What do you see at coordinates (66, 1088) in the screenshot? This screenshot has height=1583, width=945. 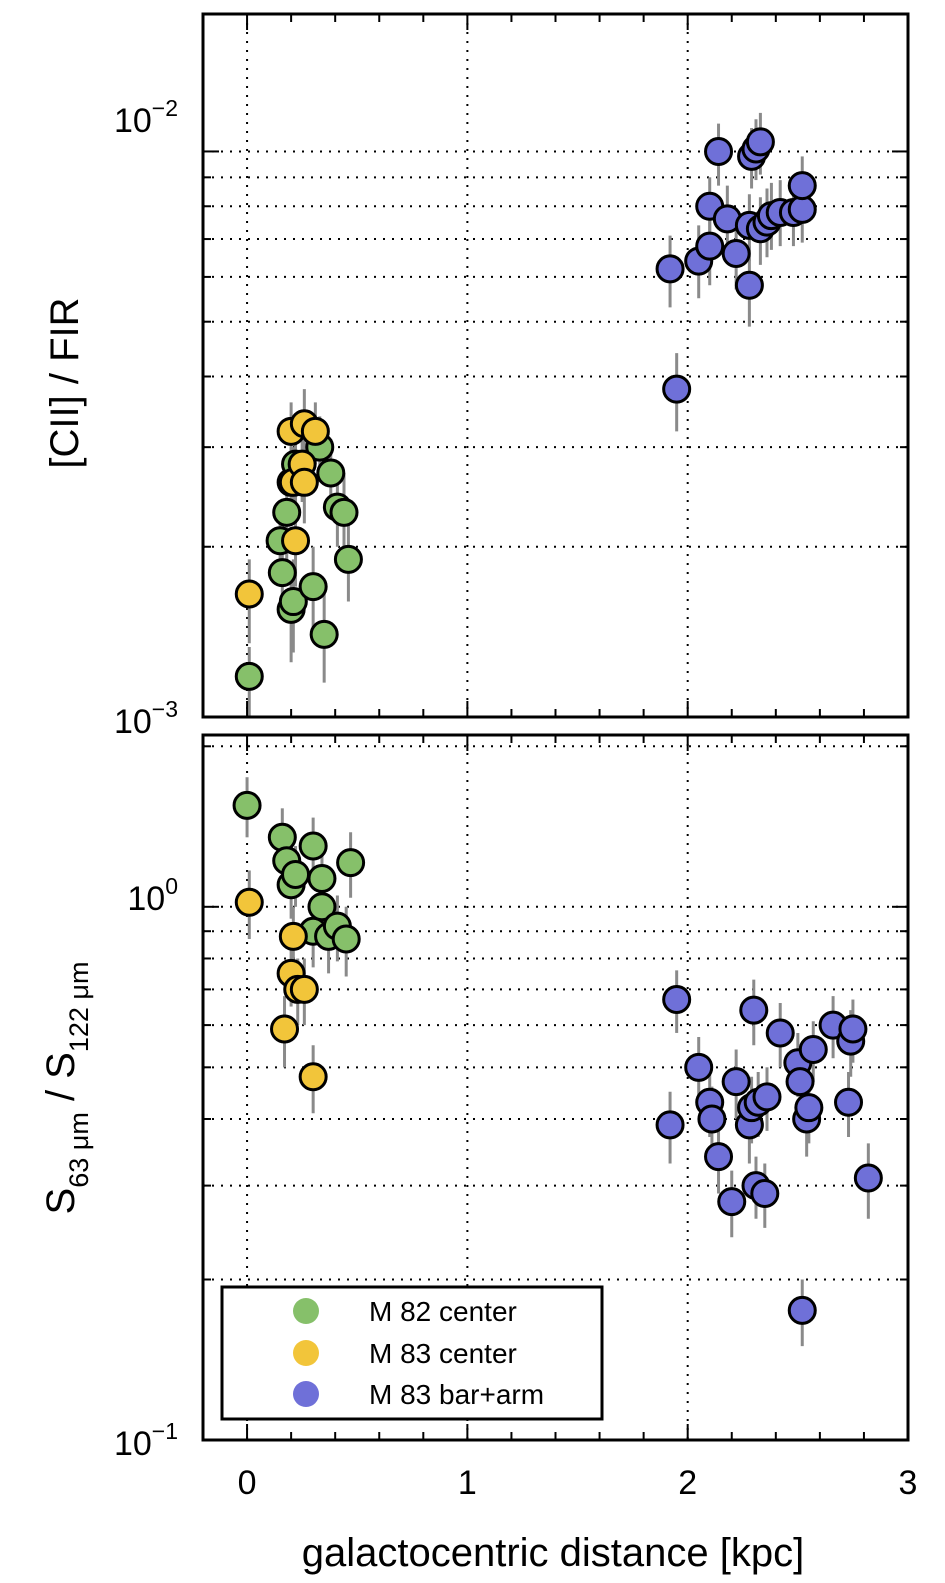 I see `bottom-y-axis-title: S63 μm / S122 μm` at bounding box center [66, 1088].